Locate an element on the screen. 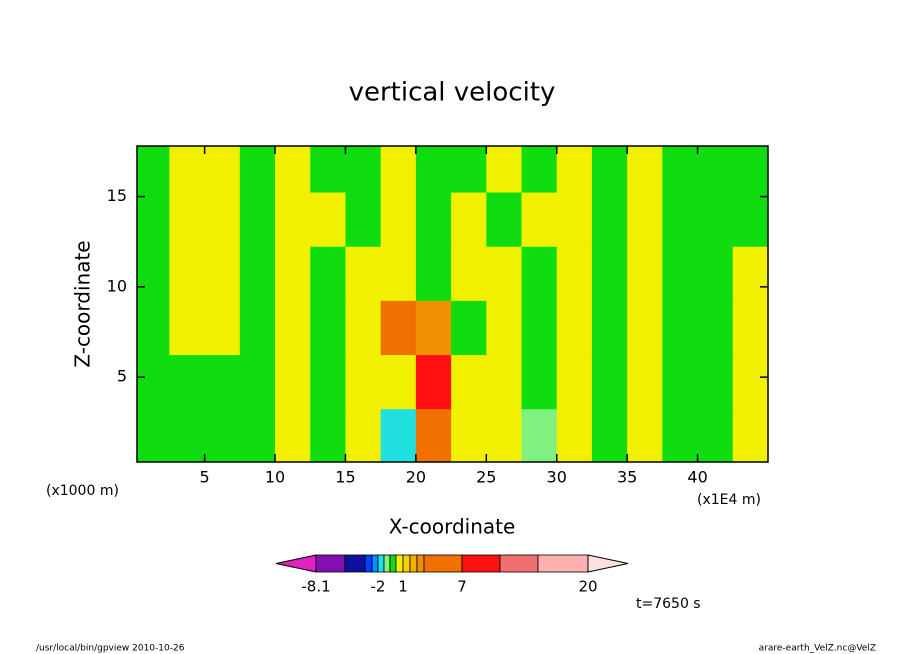 Image resolution: width=904 pixels, height=654 pixels. y-tick-label: 10 is located at coordinates (117, 285).